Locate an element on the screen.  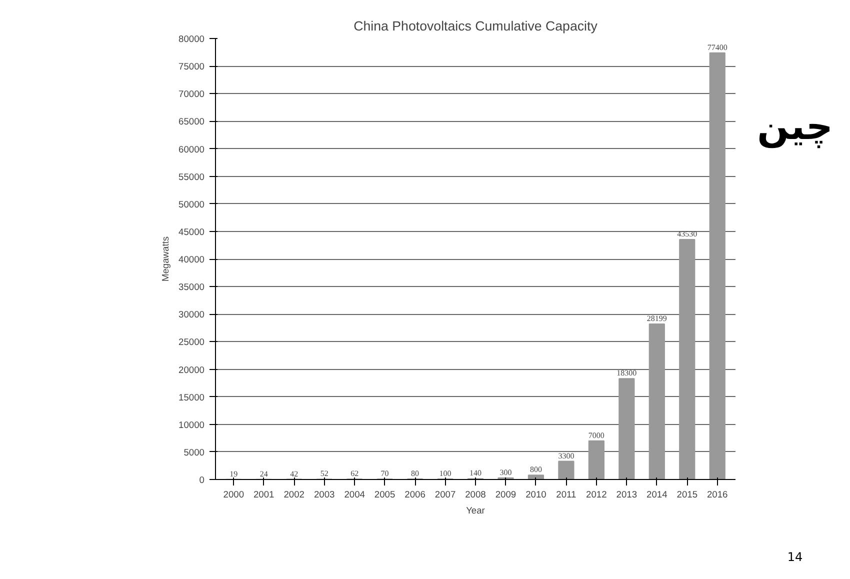
x-tick-label: 2000 is located at coordinates (233, 495).